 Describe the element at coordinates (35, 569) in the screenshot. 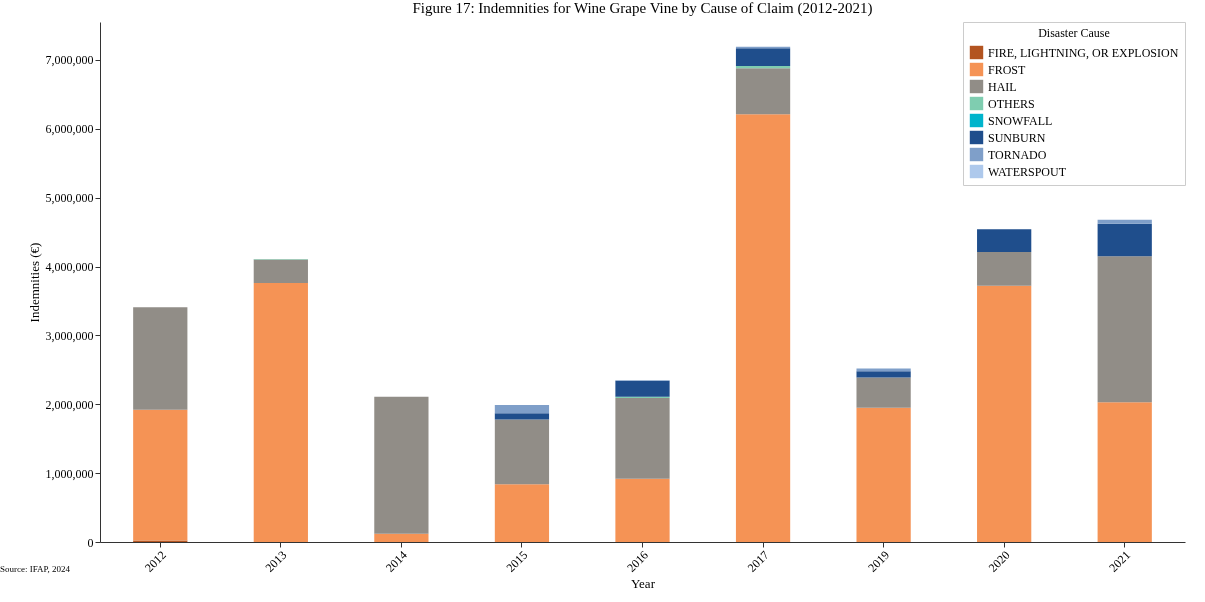

I see `source-note: Source: IFAP, 2024` at that location.